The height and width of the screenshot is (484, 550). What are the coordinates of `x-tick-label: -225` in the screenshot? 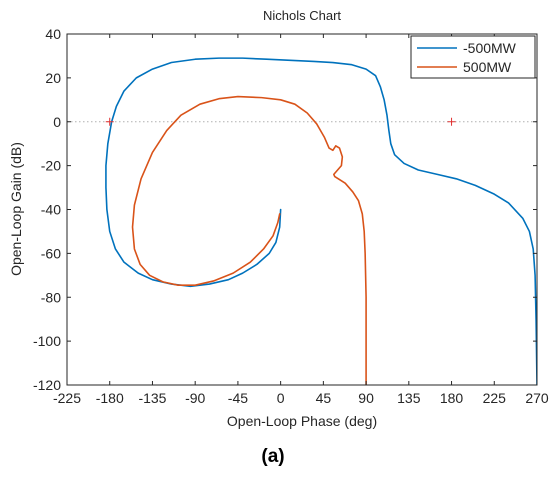 It's located at (67, 398).